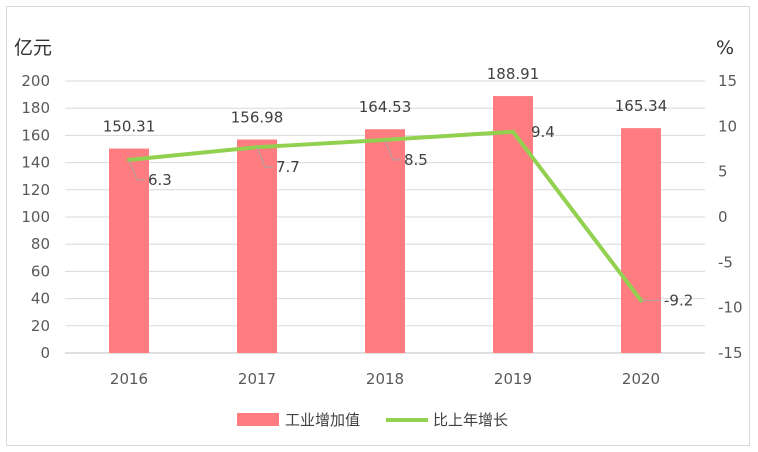 This screenshot has height=452, width=758. What do you see at coordinates (678, 300) in the screenshot?
I see `line-value-label: -9.2` at bounding box center [678, 300].